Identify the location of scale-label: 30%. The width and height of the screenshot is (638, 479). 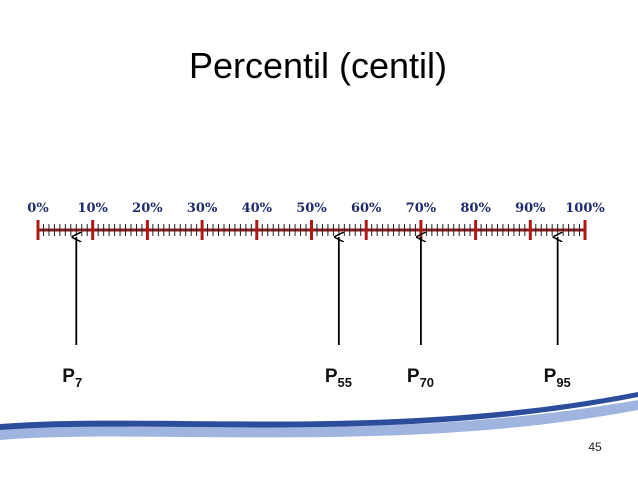
(202, 208).